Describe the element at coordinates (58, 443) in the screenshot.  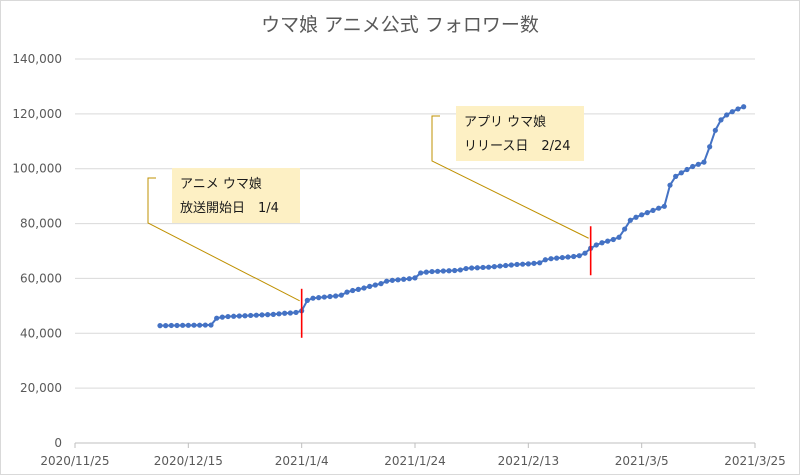
I see `y-tick-label: 0` at that location.